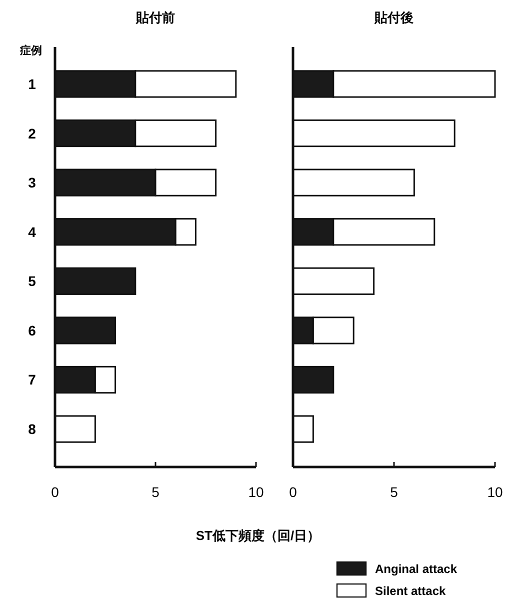  Describe the element at coordinates (410, 591) in the screenshot. I see `legend-label: Silent attack` at that location.